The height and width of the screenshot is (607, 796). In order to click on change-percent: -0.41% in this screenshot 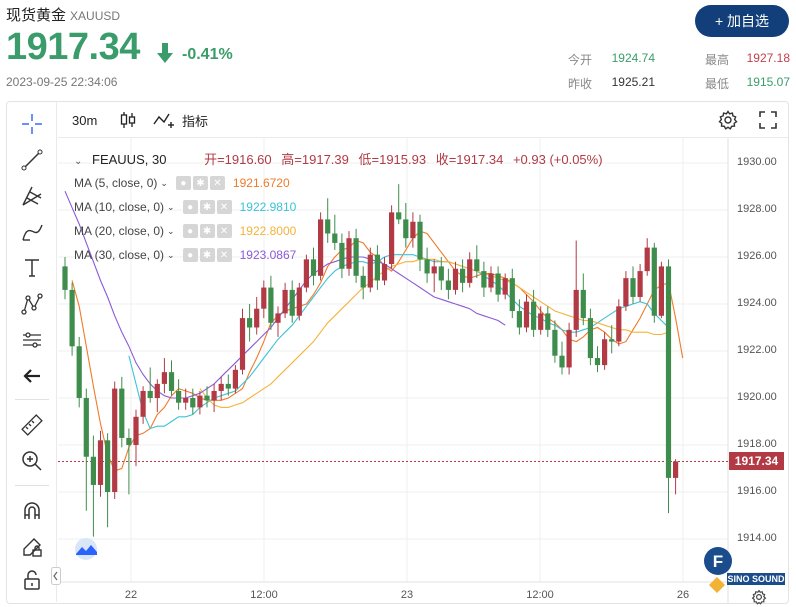, I will do `click(207, 54)`.